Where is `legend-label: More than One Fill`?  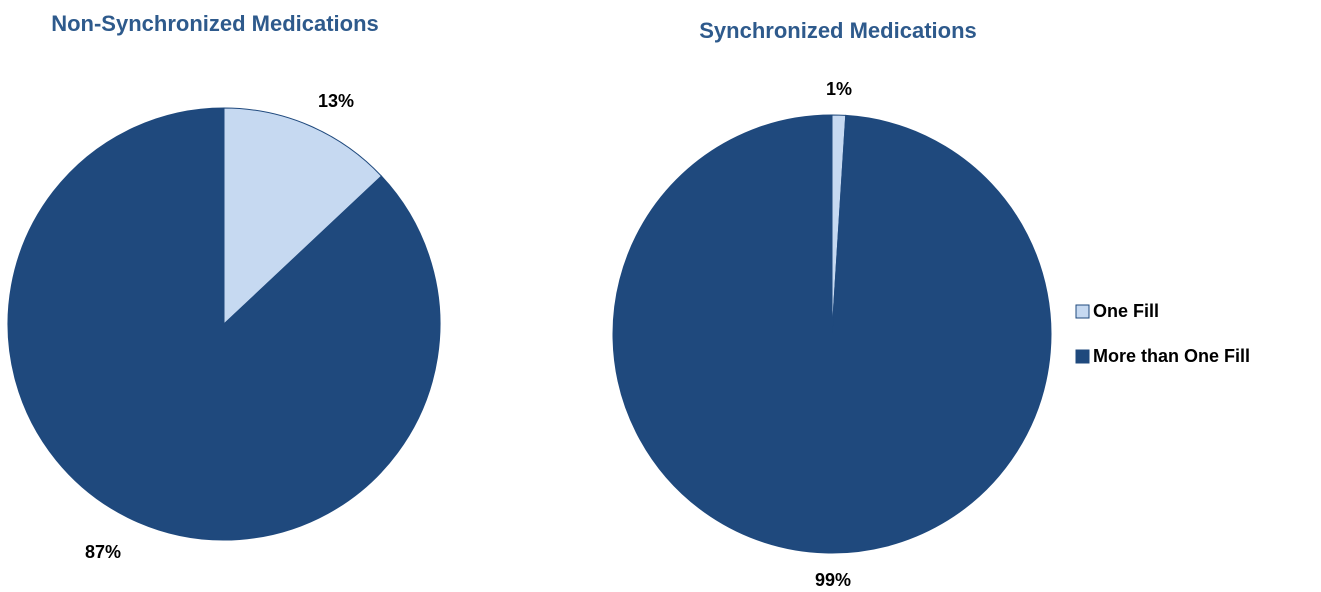
legend-label: More than One Fill is located at coordinates (1171, 356).